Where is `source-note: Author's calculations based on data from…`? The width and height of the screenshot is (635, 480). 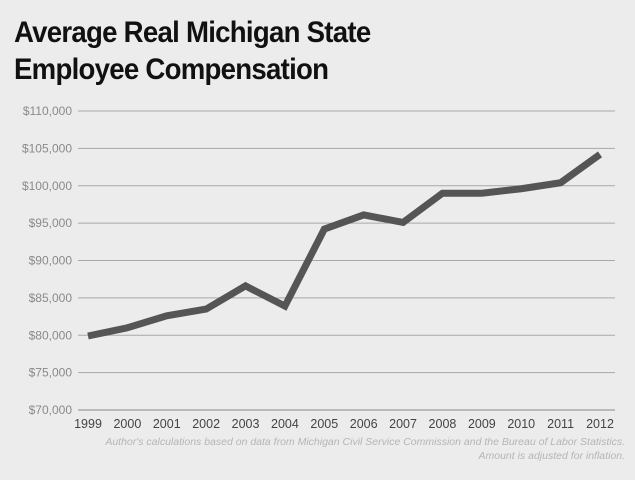 source-note: Author's calculations based on data from… is located at coordinates (365, 442).